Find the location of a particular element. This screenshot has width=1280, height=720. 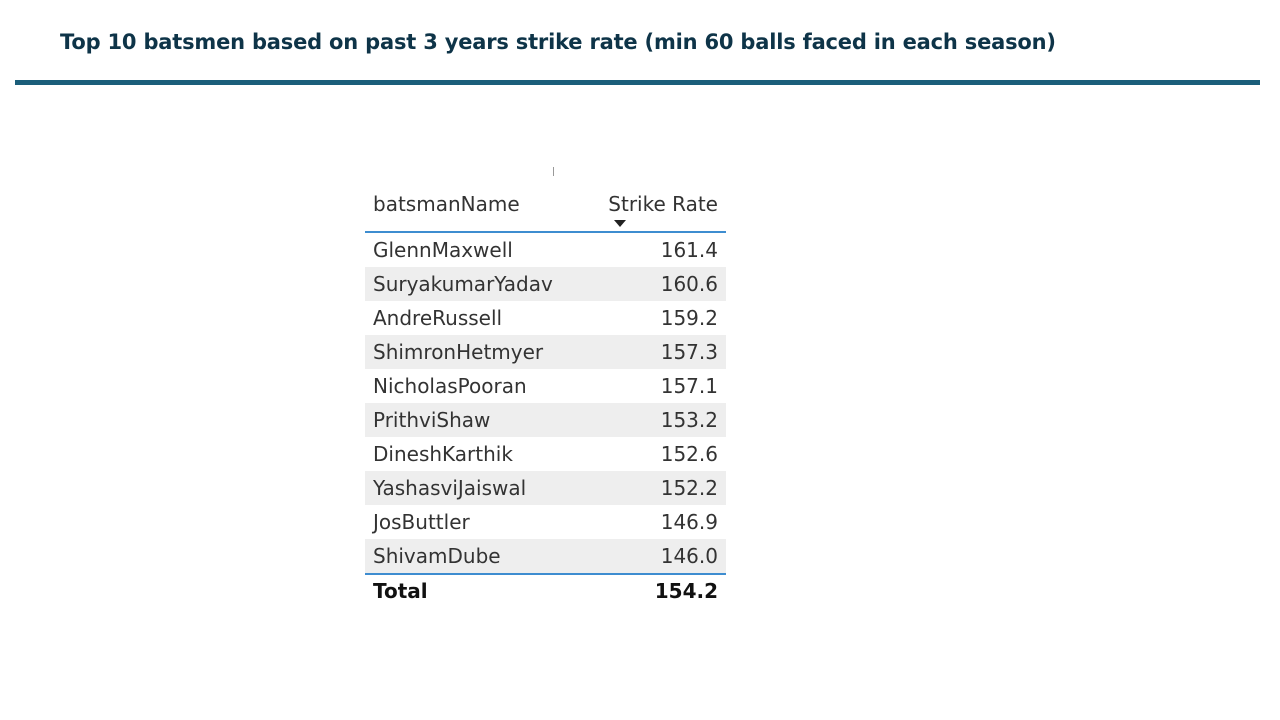

table-row: DineshKarthik 152.6 is located at coordinates (545, 454).